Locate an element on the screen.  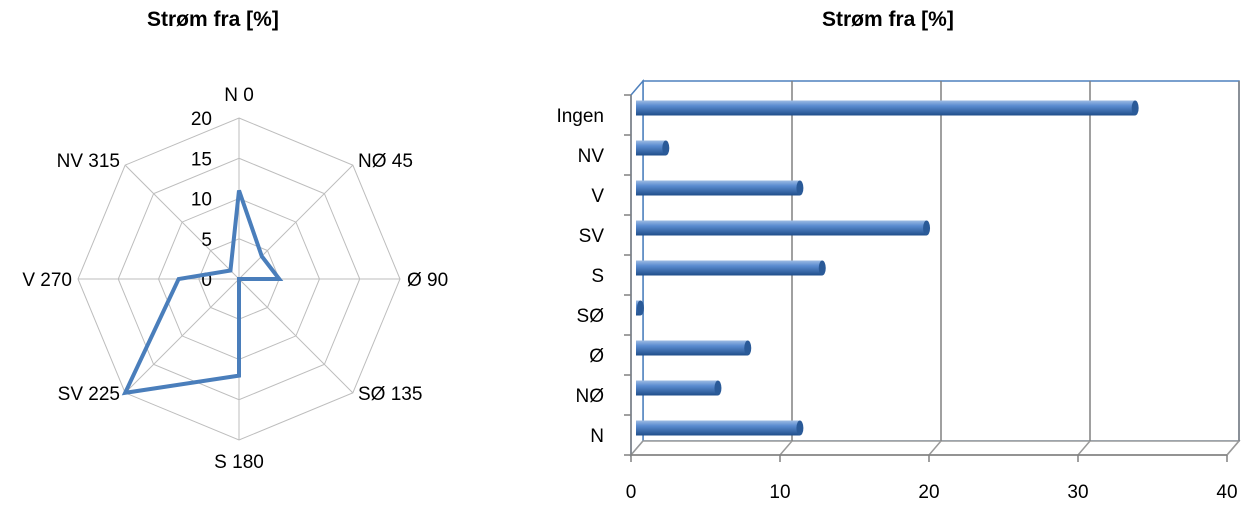
bar-Ø is located at coordinates (692, 348).